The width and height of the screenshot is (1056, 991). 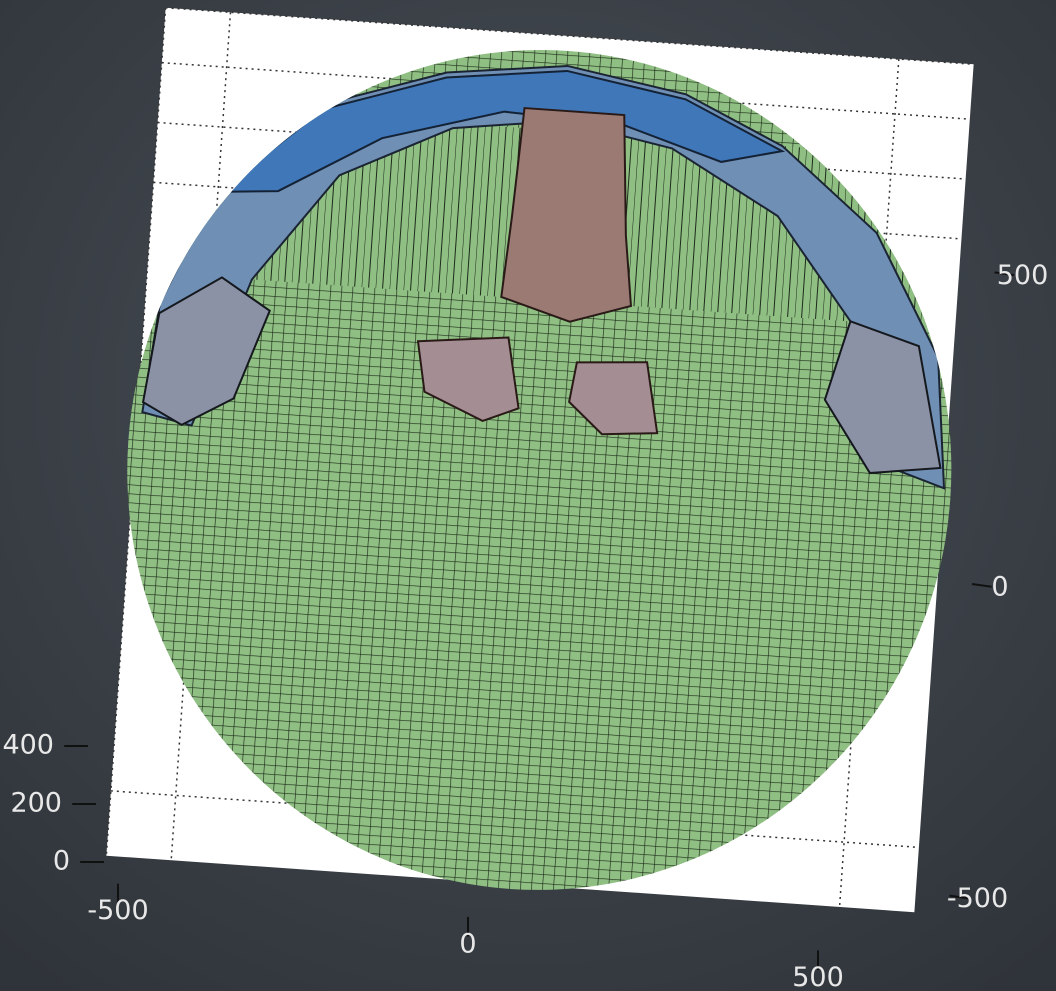 What do you see at coordinates (467, 944) in the screenshot?
I see `x-tick-label: 0` at bounding box center [467, 944].